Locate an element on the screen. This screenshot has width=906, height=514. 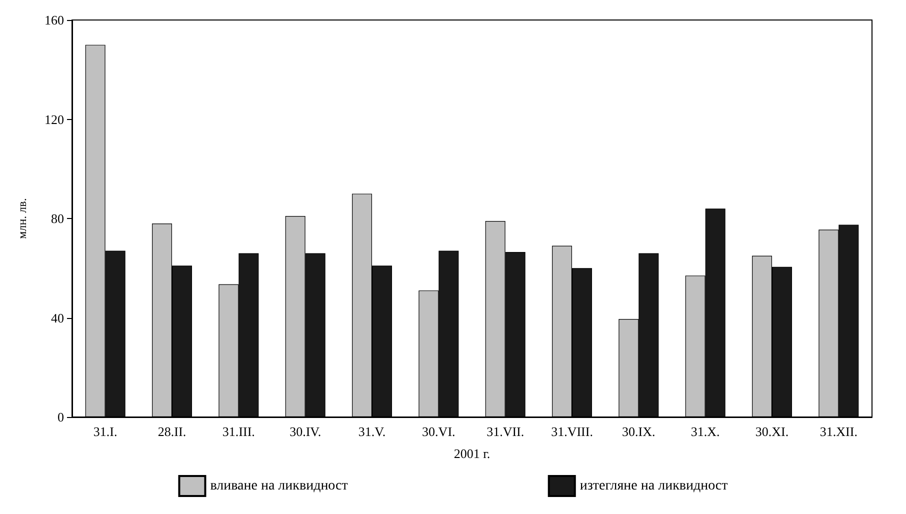
x-tick-label: 30.XI. is located at coordinates (772, 431).